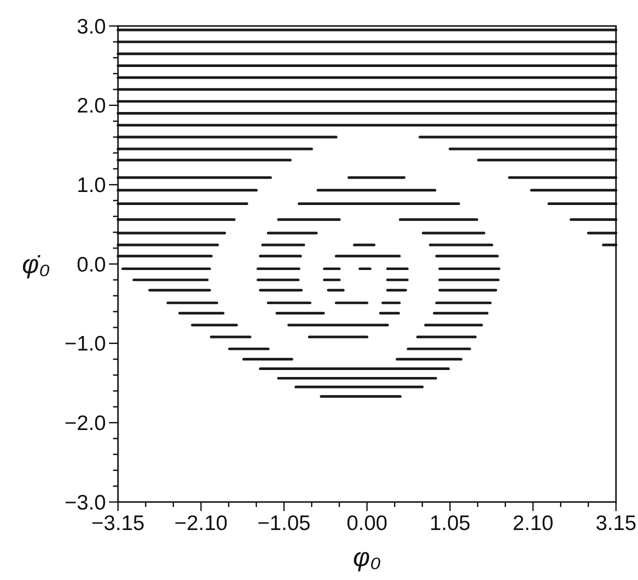  What do you see at coordinates (85, 424) in the screenshot?
I see `y-tick-label: −2.0` at bounding box center [85, 424].